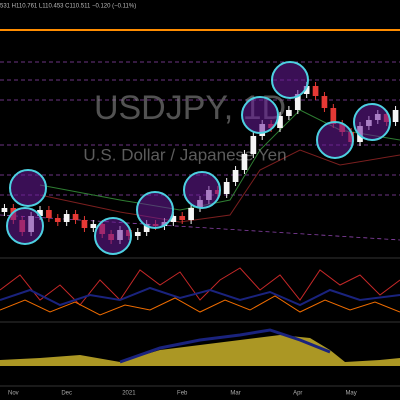  Describe the element at coordinates (235, 394) in the screenshot. I see `x-tick-label: Mar` at that location.